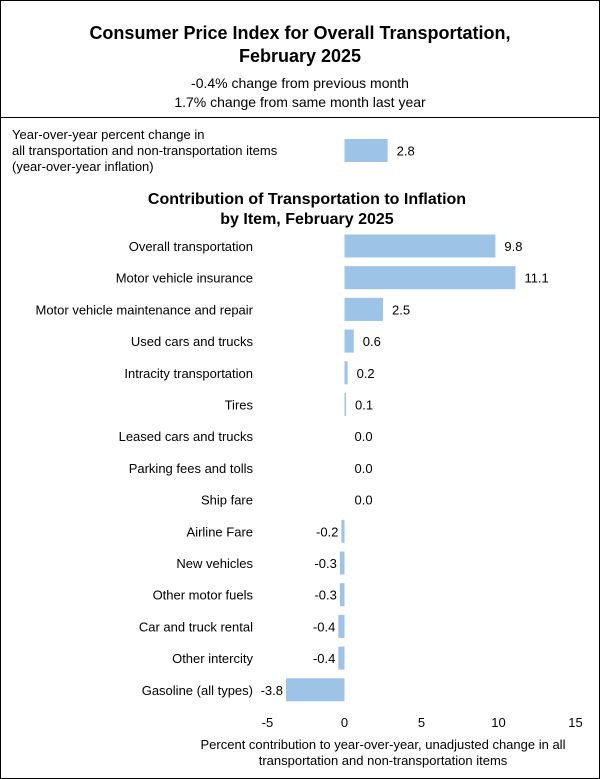  I want to click on category-label: Car and truck rental, so click(196, 626).